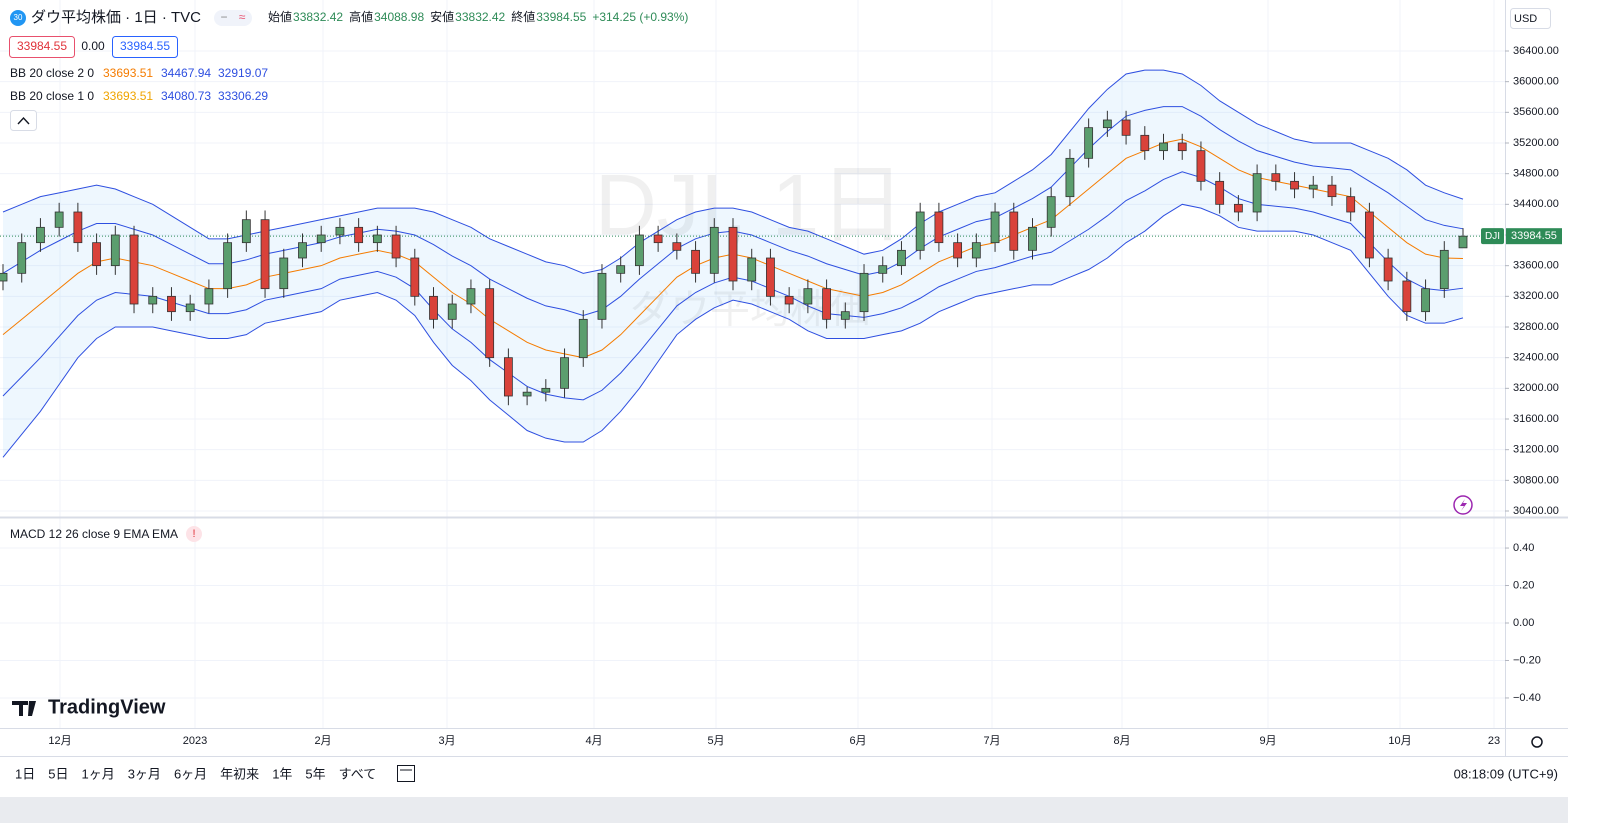 The height and width of the screenshot is (823, 1617). What do you see at coordinates (1536, 480) in the screenshot?
I see `y-tick-label: 30800.00` at bounding box center [1536, 480].